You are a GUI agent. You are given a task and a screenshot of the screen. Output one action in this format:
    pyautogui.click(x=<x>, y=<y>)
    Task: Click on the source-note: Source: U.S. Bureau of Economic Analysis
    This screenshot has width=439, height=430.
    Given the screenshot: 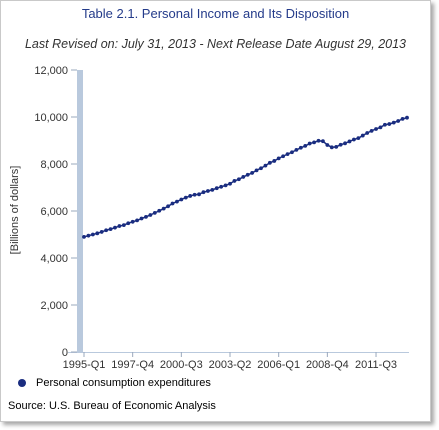 What is the action you would take?
    pyautogui.click(x=112, y=406)
    